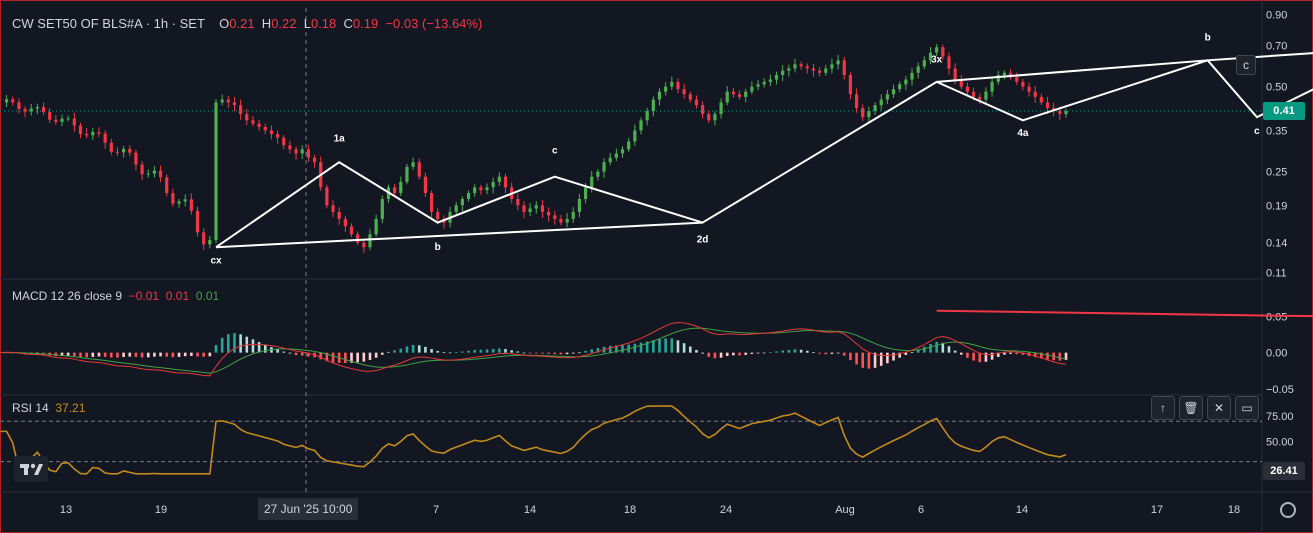 The width and height of the screenshot is (1313, 533). Describe the element at coordinates (307, 23) in the screenshot. I see `ohlc-low-key: L` at that location.